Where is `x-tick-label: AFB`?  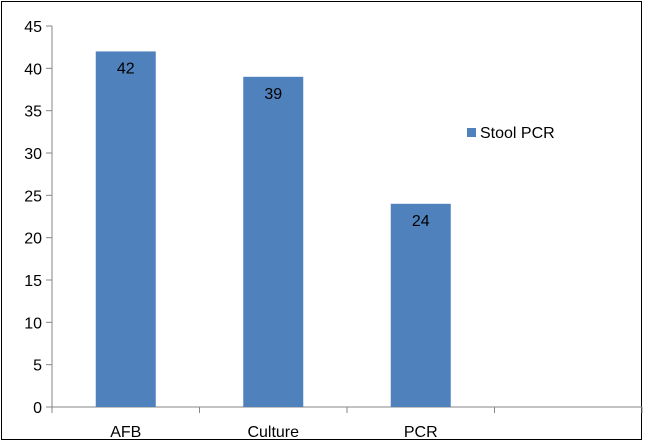 x-tick-label: AFB is located at coordinates (125, 432).